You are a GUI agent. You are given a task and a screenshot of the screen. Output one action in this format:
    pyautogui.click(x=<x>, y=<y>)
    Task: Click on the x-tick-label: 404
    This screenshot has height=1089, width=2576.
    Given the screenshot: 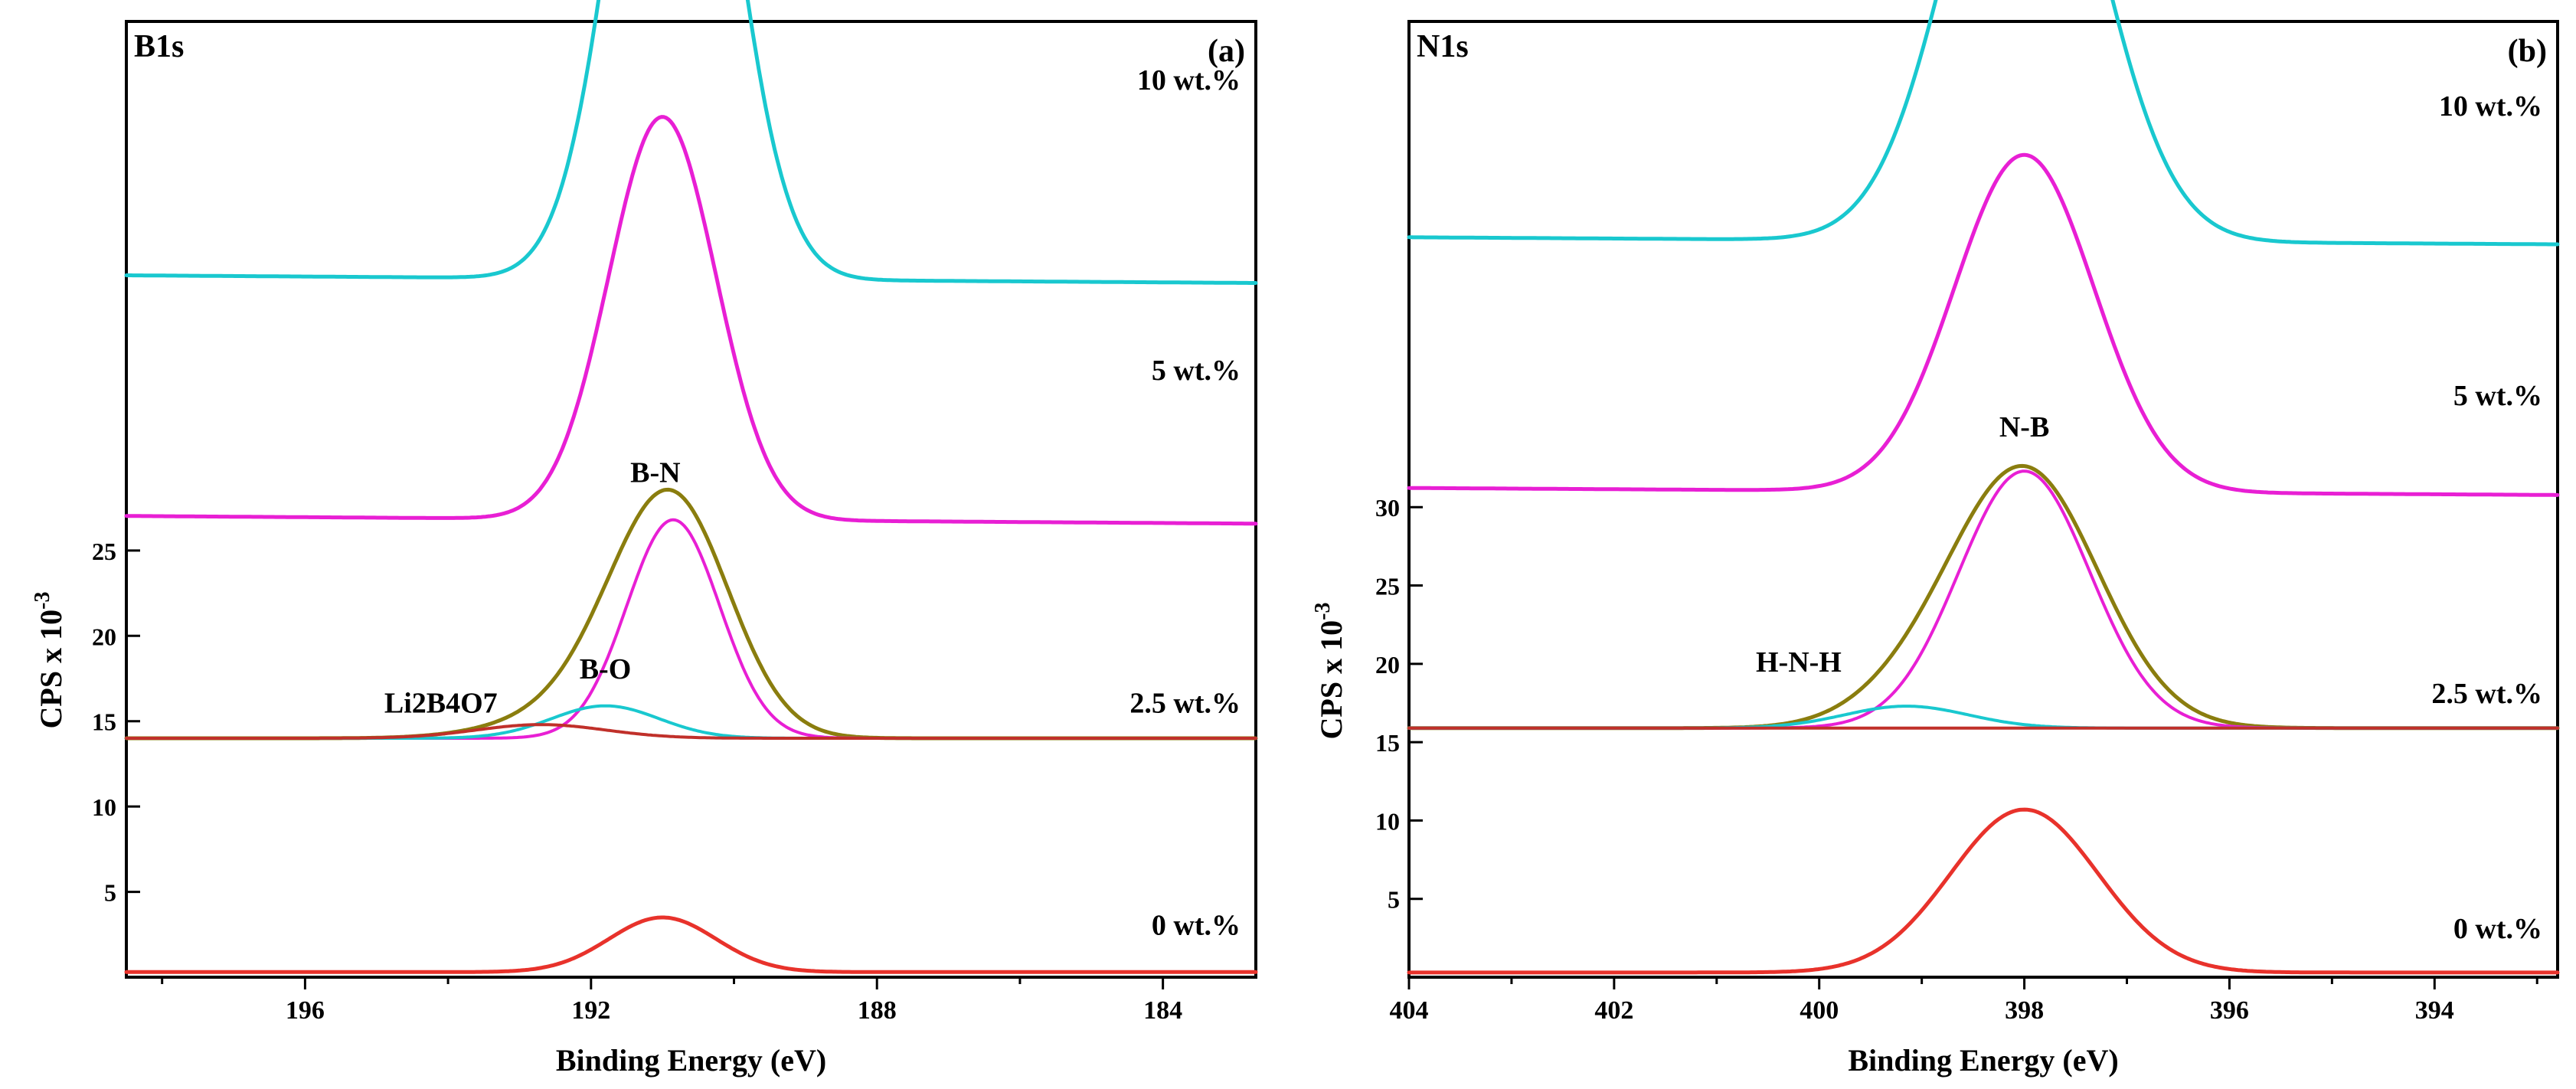 What is the action you would take?
    pyautogui.click(x=1409, y=1011)
    